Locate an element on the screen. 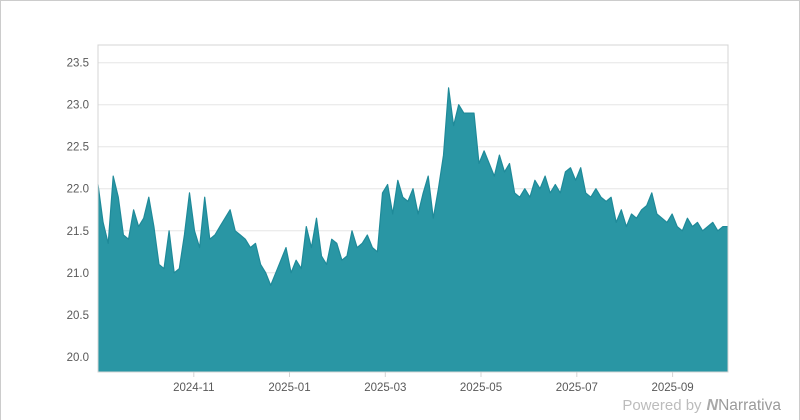  powered-by-label: Powered by is located at coordinates (662, 405).